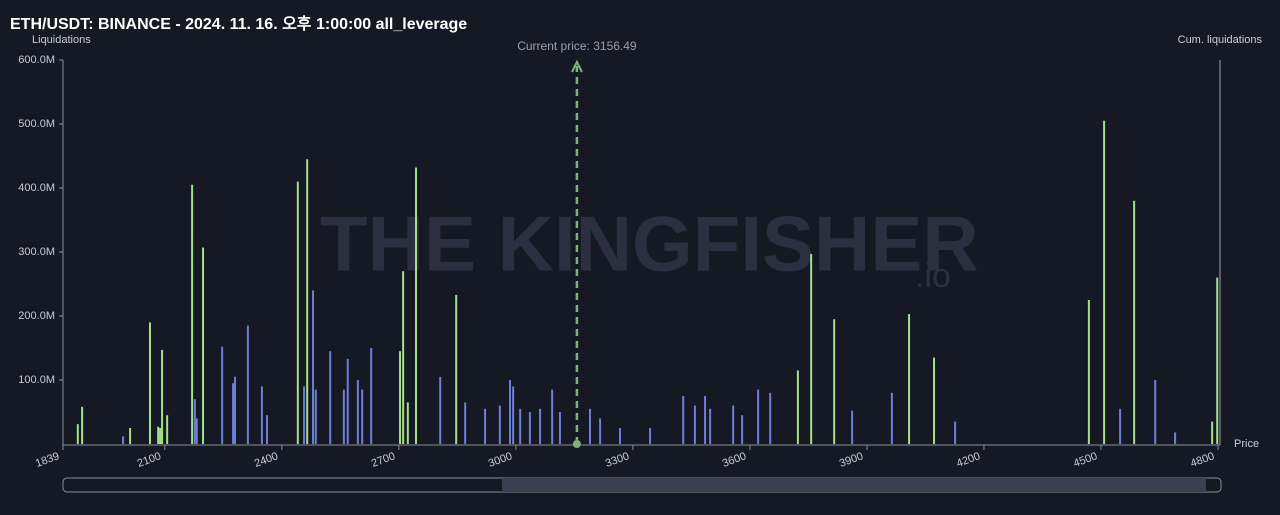 This screenshot has height=515, width=1280. What do you see at coordinates (36, 380) in the screenshot?
I see `y-tick-label: 100.0M` at bounding box center [36, 380].